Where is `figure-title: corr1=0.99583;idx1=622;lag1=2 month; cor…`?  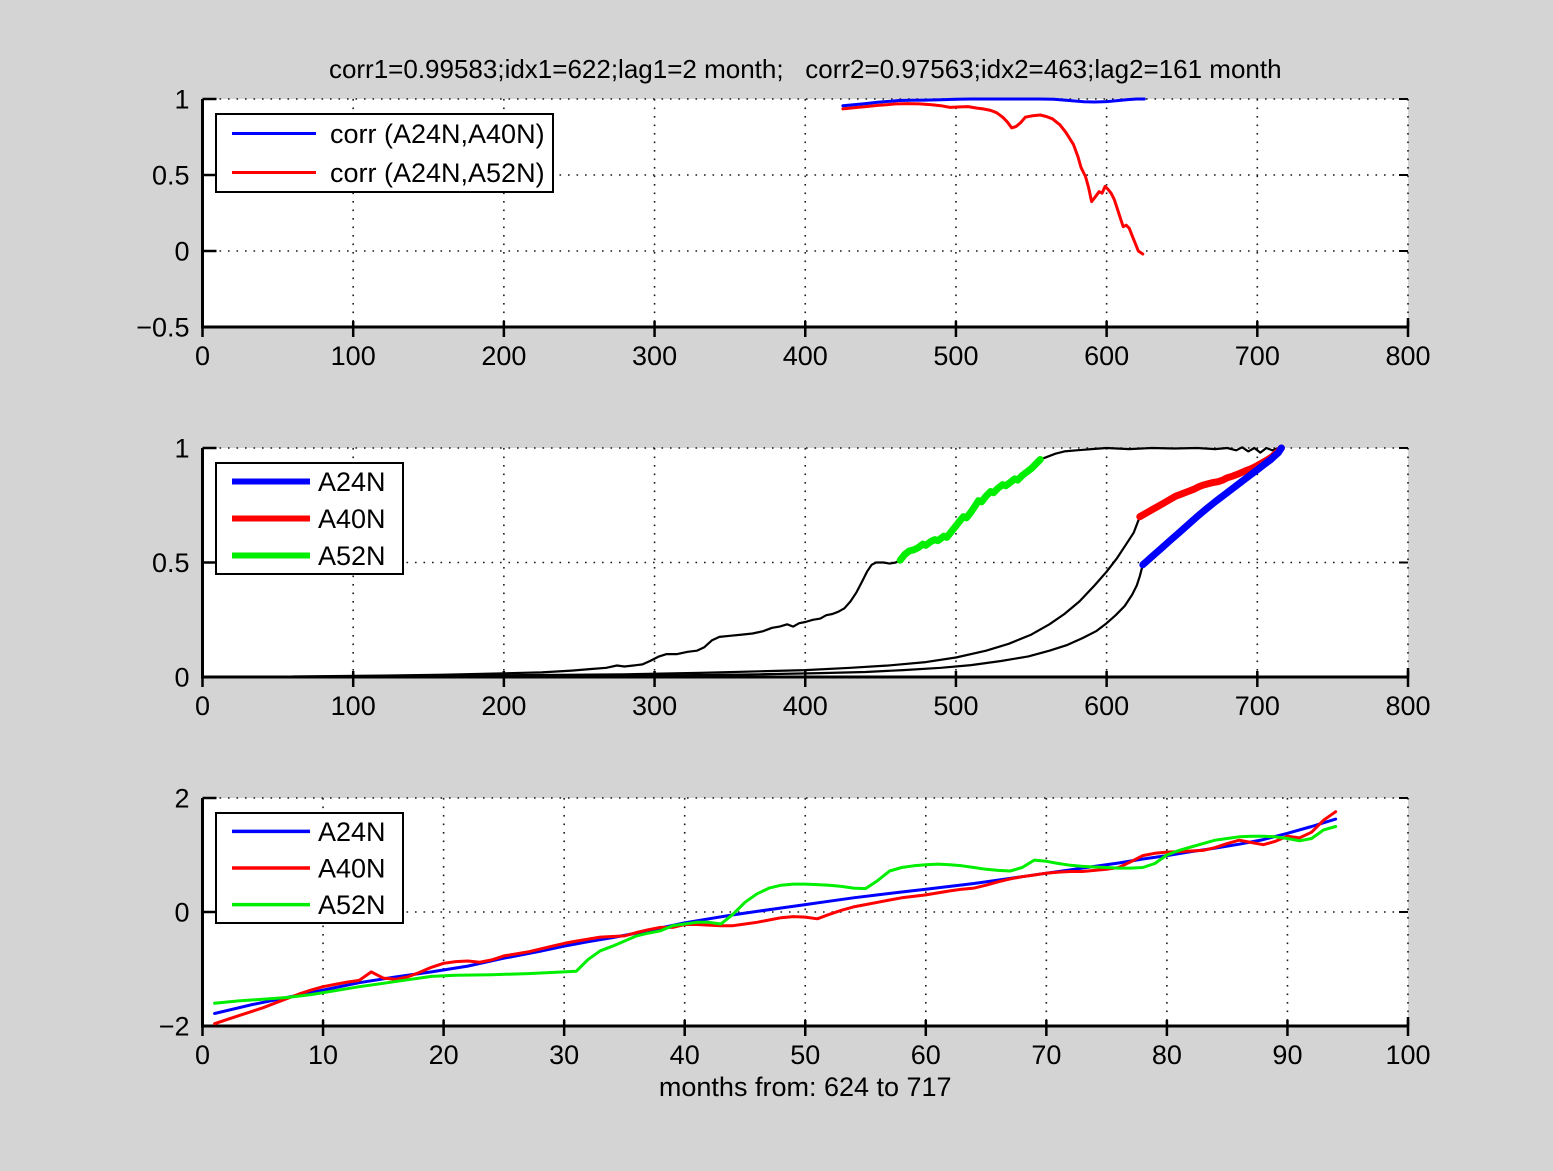
figure-title: corr1=0.99583;idx1=622;lag1=2 month; cor… is located at coordinates (805, 69).